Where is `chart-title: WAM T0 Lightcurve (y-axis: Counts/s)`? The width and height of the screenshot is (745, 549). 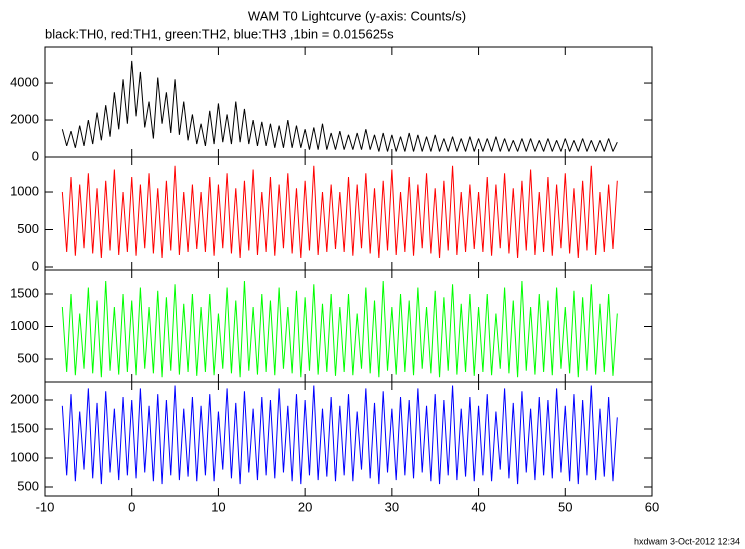
chart-title: WAM T0 Lightcurve (y-axis: Counts/s) is located at coordinates (357, 15).